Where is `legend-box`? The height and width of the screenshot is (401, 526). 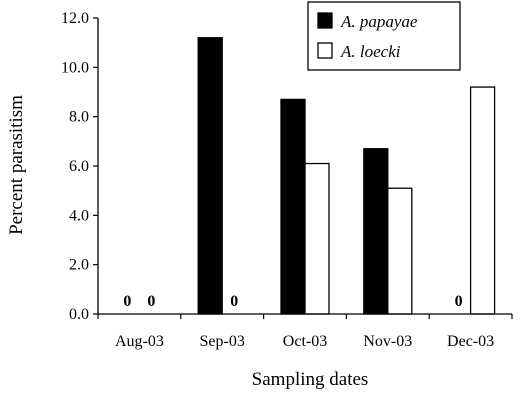 legend-box is located at coordinates (384, 36).